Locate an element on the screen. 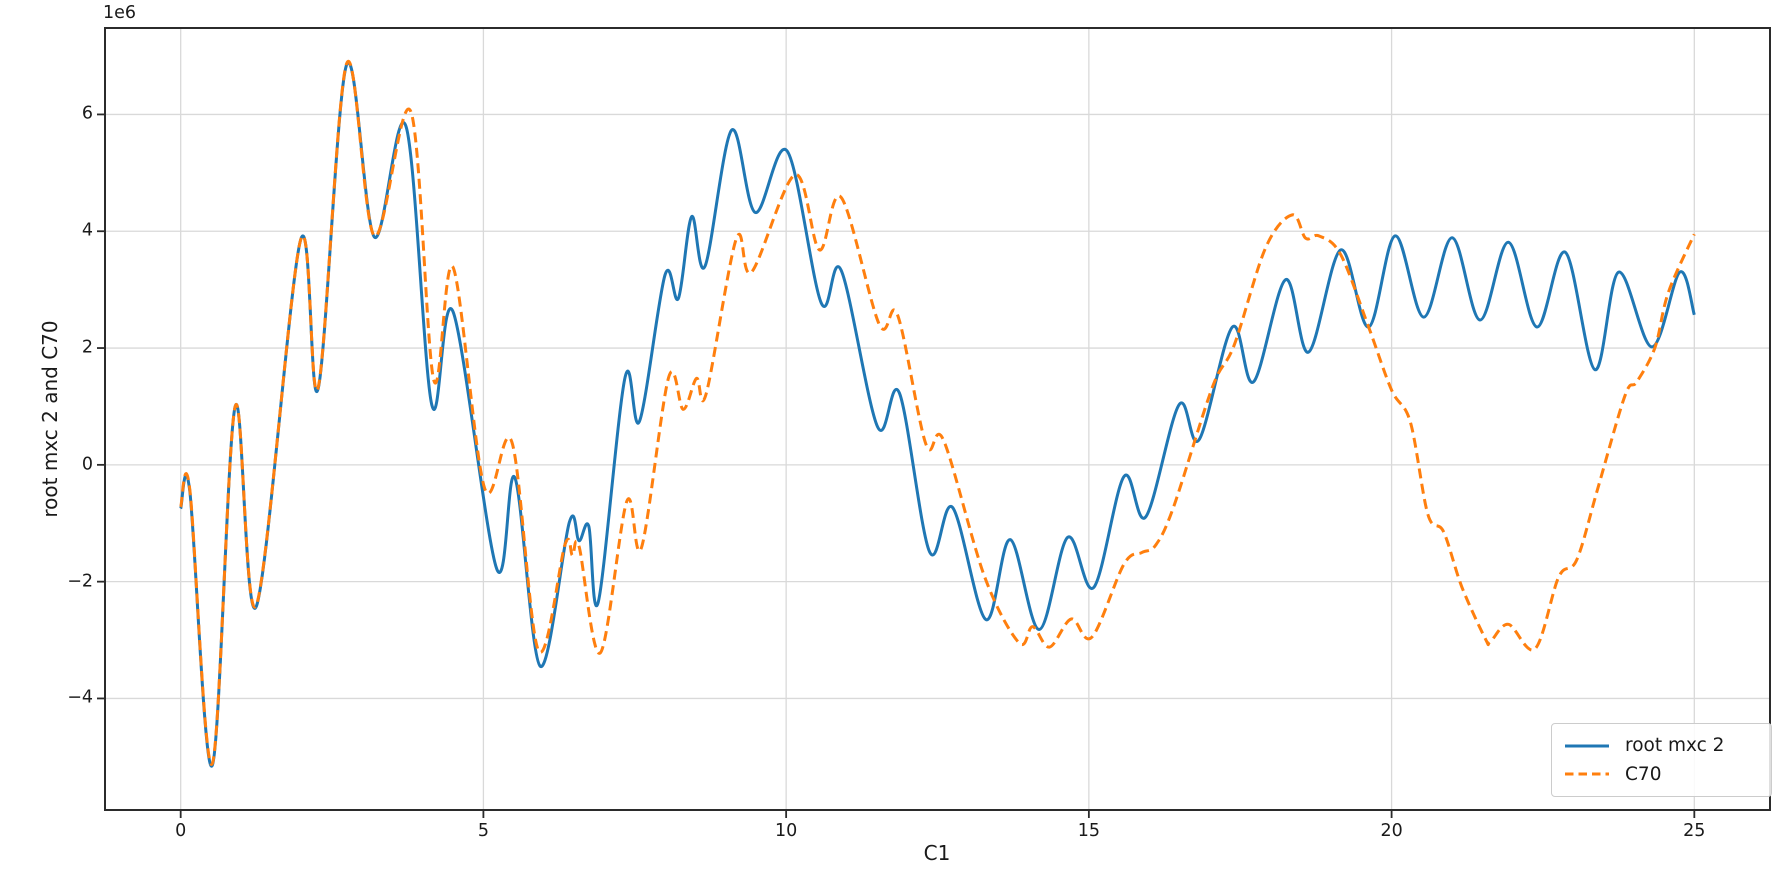 The image size is (1788, 878). y-axis-offset-text: 1e6 is located at coordinates (120, 13).